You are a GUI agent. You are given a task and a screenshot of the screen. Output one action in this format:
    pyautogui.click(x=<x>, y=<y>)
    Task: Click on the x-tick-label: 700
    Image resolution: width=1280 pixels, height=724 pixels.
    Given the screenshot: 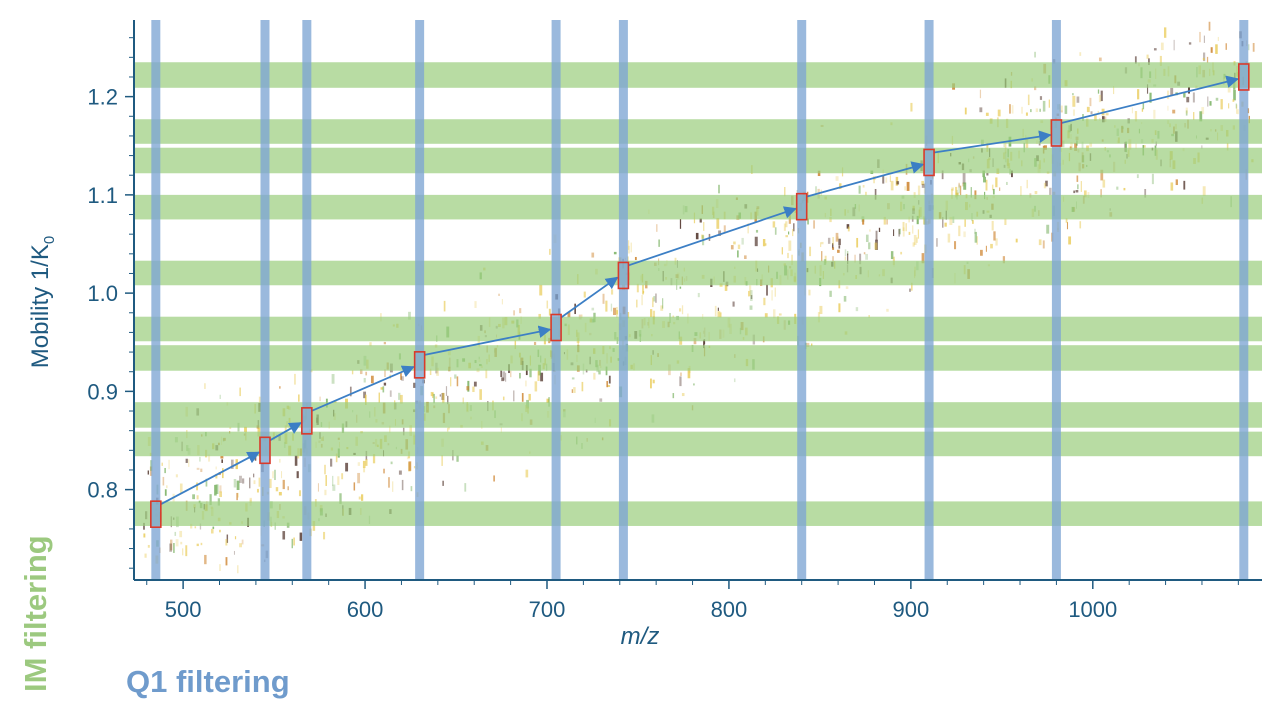 What is the action you would take?
    pyautogui.click(x=547, y=609)
    